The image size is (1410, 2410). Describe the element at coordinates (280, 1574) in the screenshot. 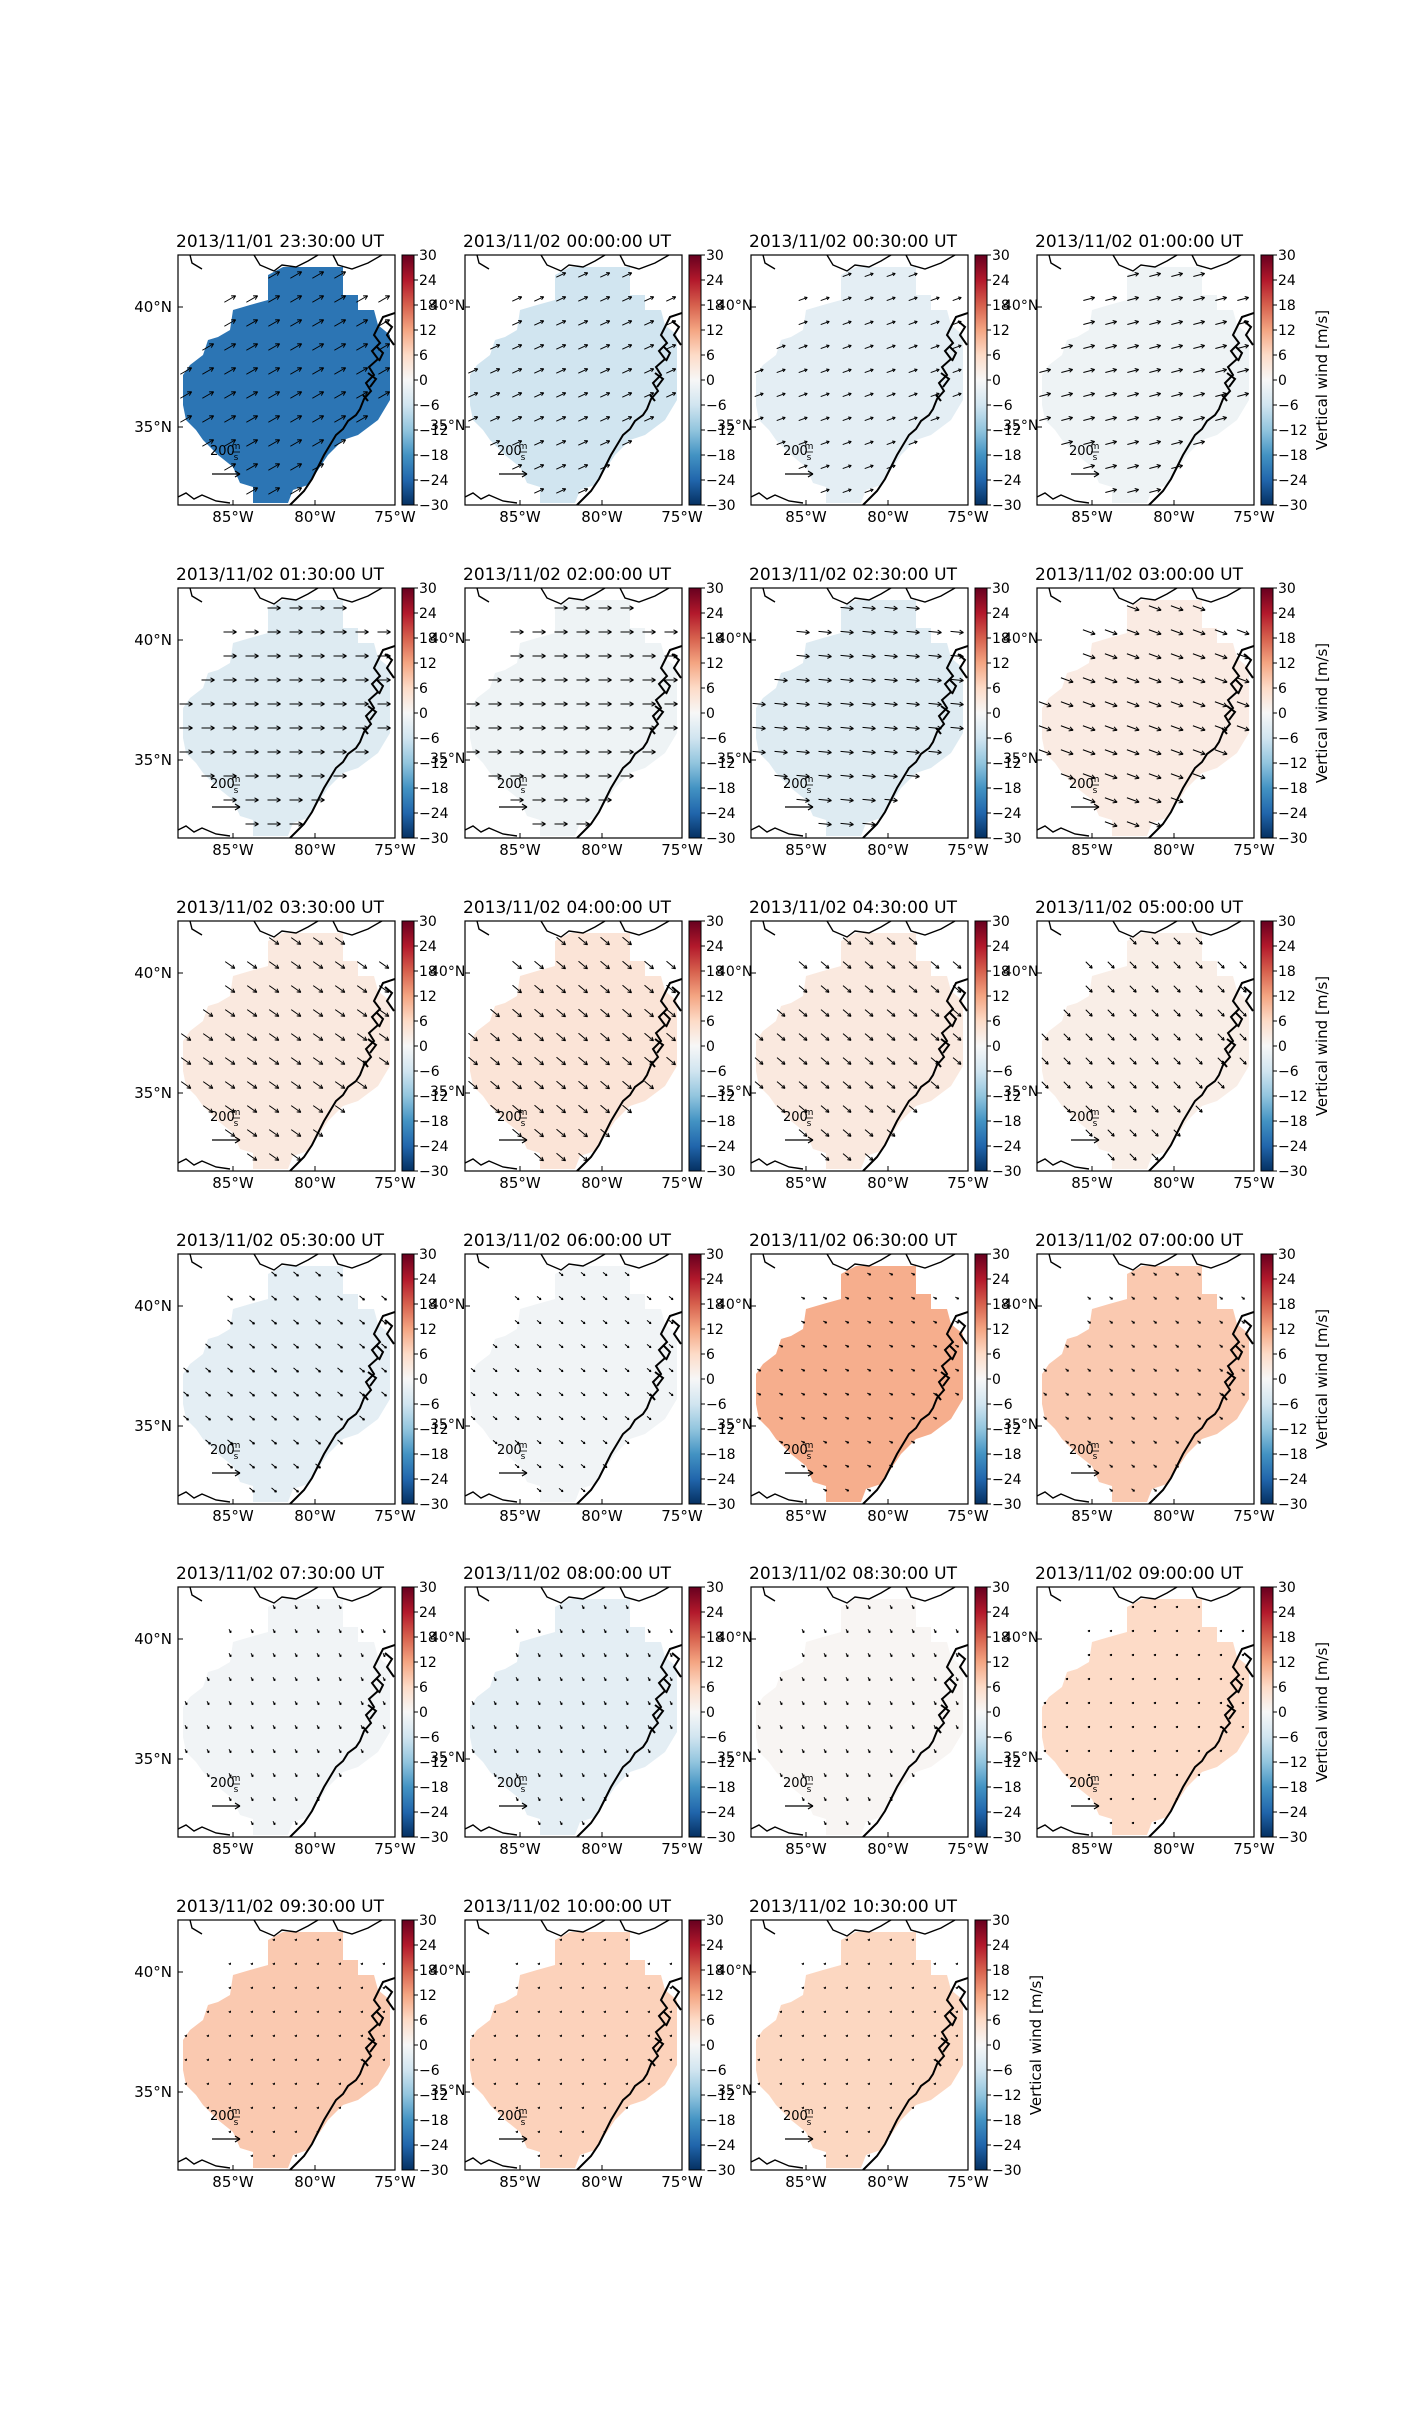

I see `panel-title: 2013/11/02 07:30:00 UT` at that location.